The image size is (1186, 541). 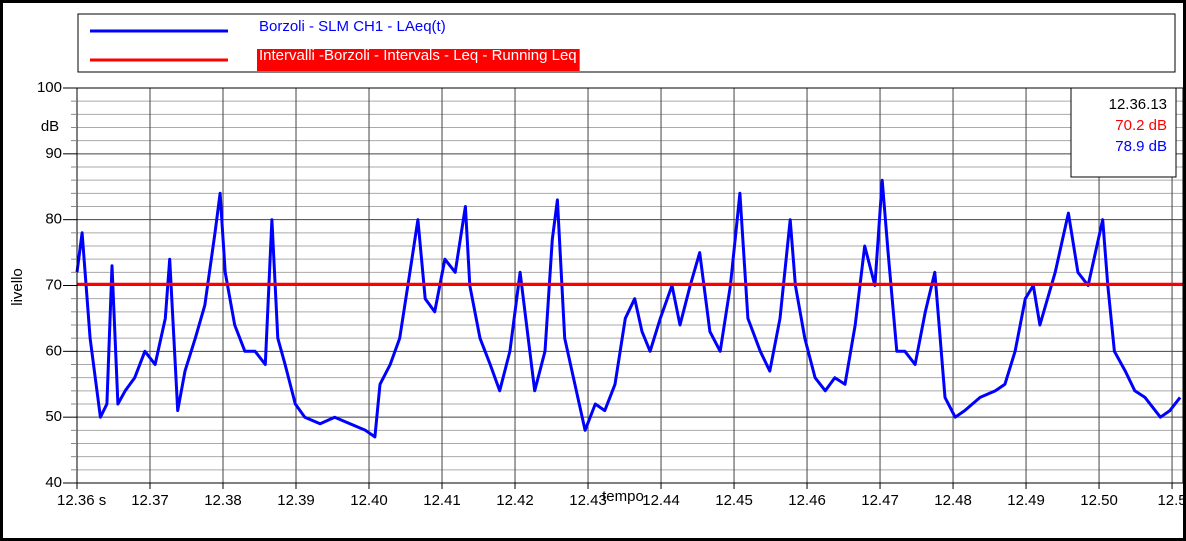 What do you see at coordinates (53, 153) in the screenshot?
I see `y-tick-label: 90` at bounding box center [53, 153].